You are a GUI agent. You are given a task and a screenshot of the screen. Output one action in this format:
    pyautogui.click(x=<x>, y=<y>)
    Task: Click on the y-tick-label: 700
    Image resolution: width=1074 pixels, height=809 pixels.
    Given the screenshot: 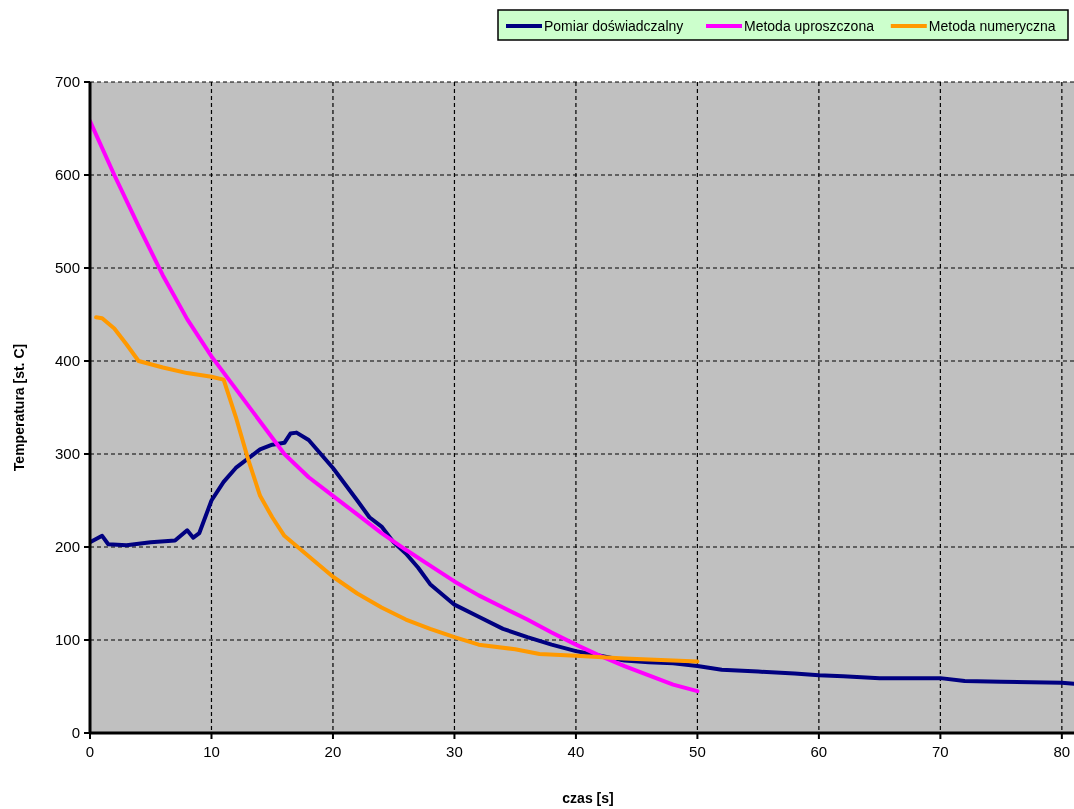 What is the action you would take?
    pyautogui.click(x=67, y=81)
    